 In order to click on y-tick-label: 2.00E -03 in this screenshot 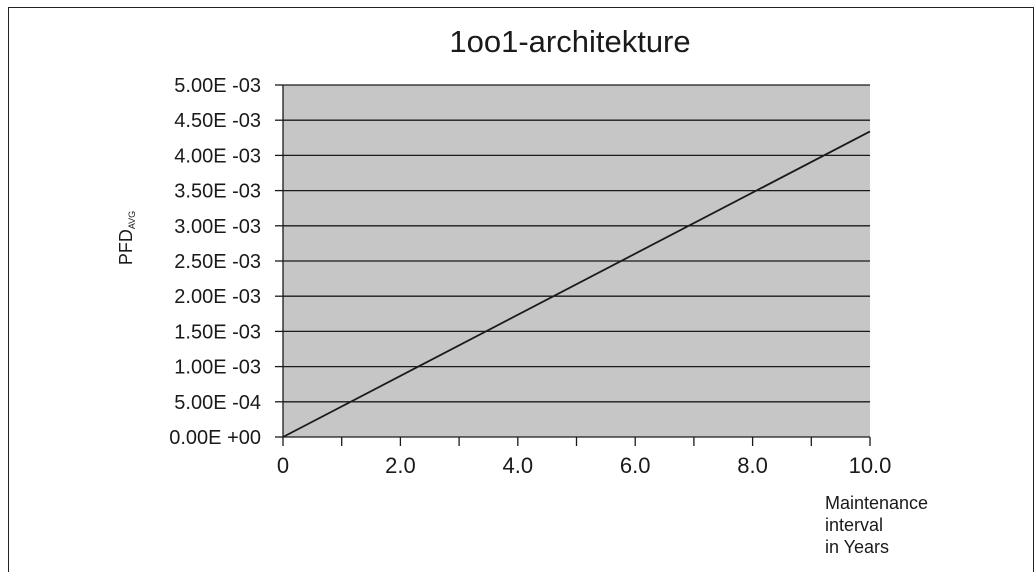, I will do `click(217, 297)`.